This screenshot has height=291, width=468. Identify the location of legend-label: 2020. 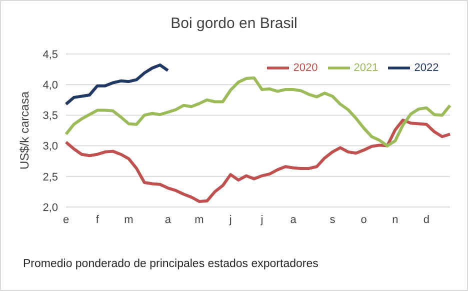
(305, 68).